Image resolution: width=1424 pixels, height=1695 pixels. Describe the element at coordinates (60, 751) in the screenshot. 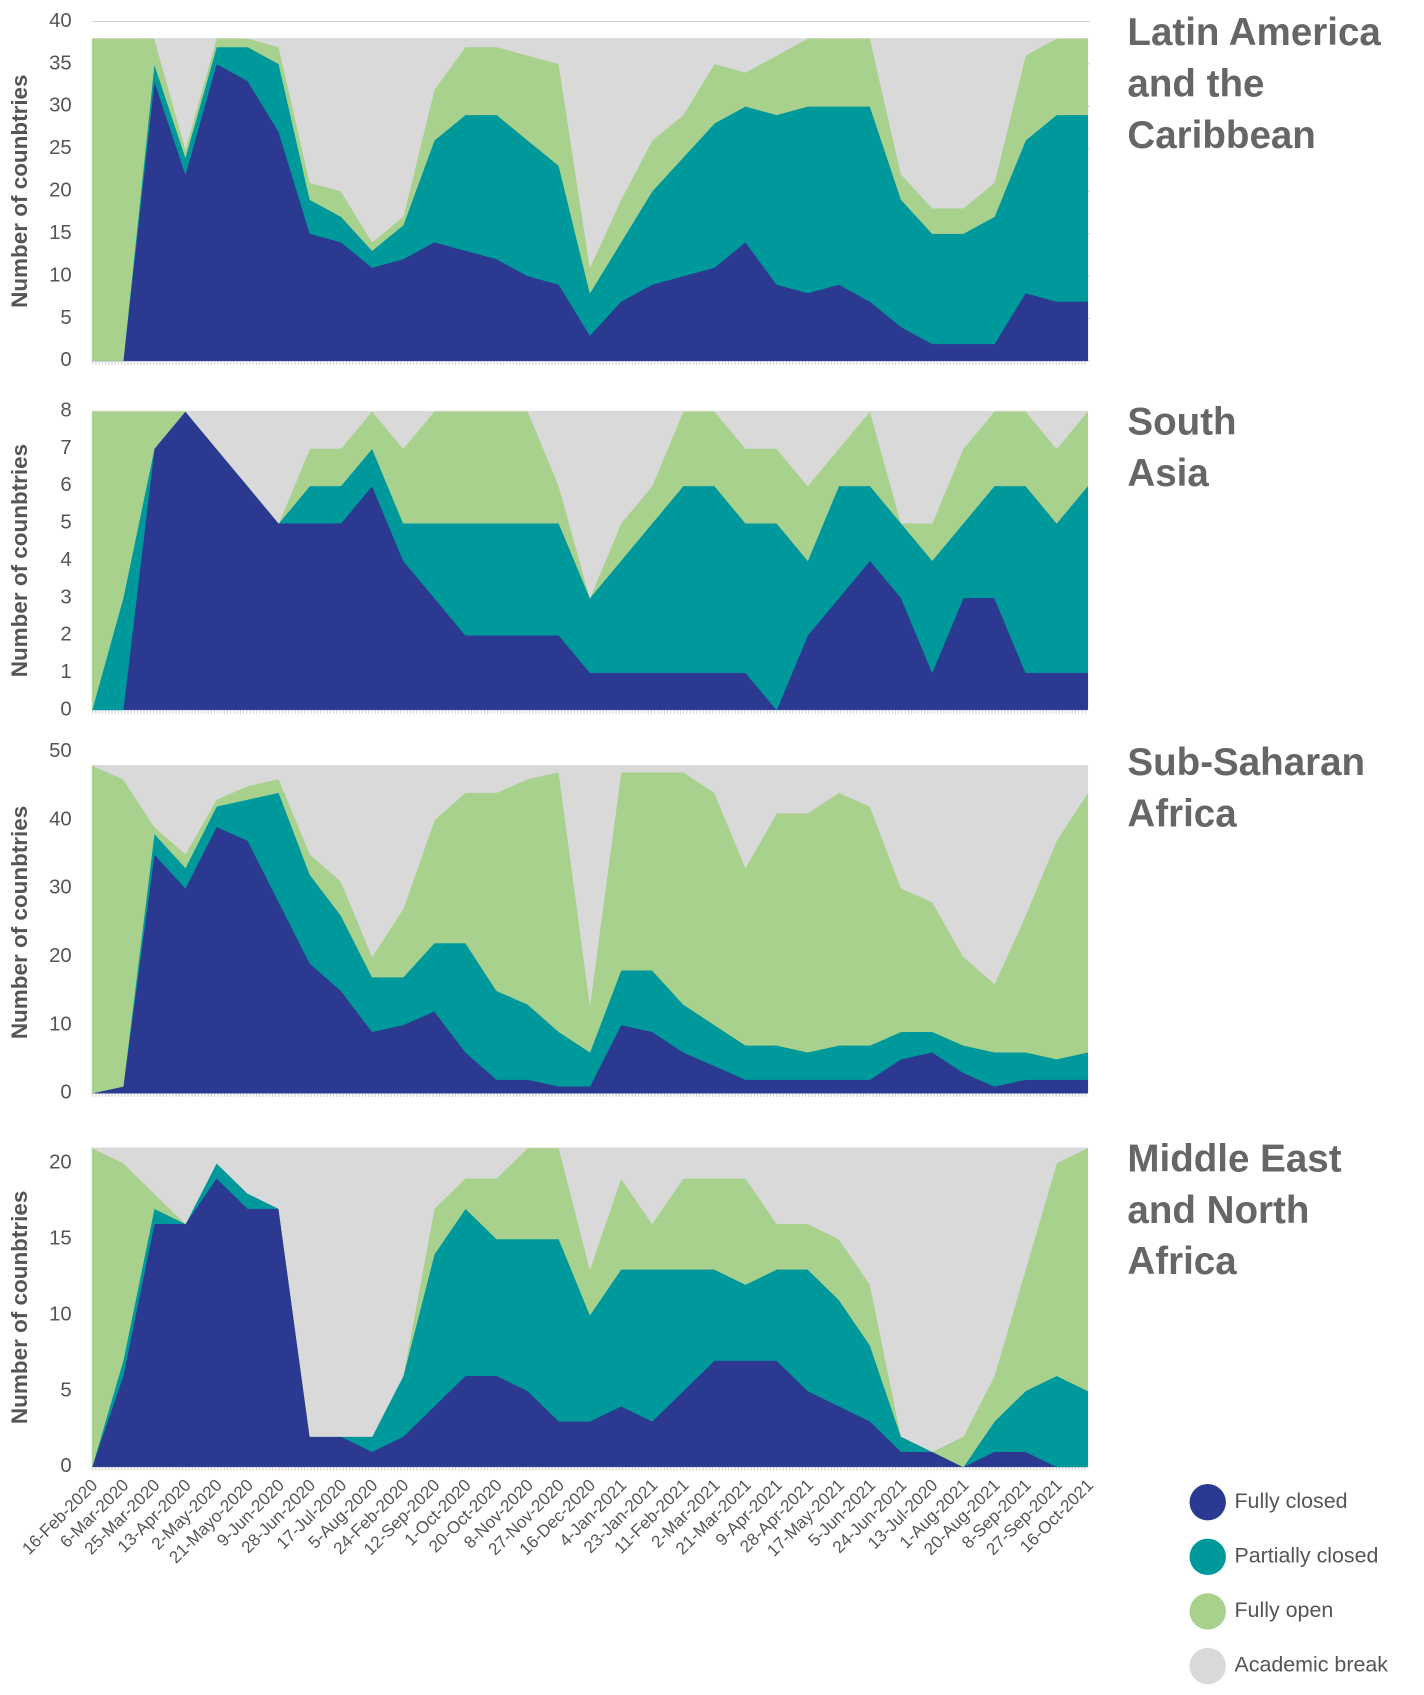

I see `y-tick-label: 50` at that location.